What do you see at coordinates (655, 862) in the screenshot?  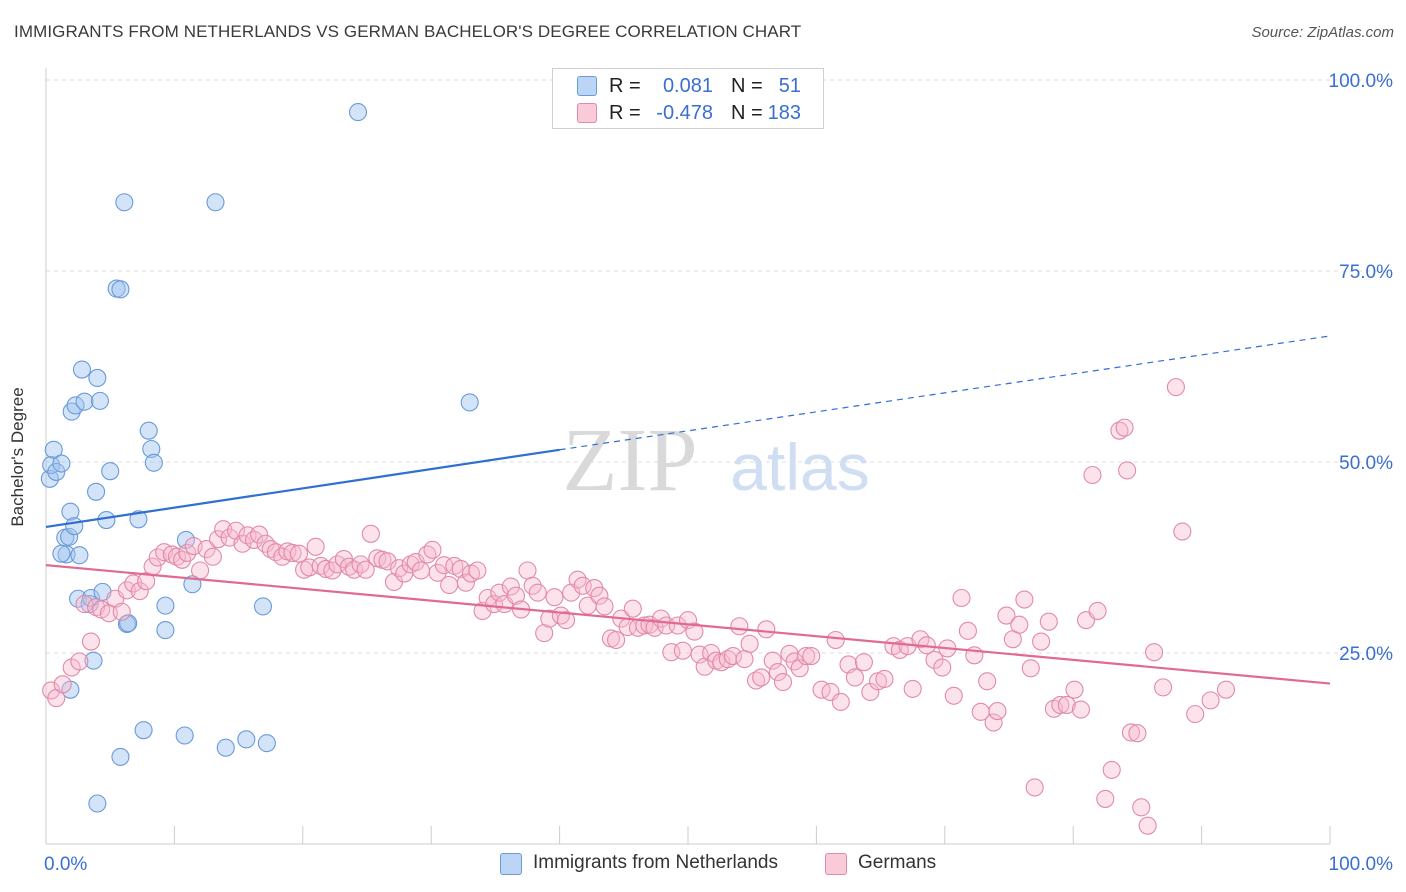 I see `legend-label-netherlands: Immigrants from Netherlands` at bounding box center [655, 862].